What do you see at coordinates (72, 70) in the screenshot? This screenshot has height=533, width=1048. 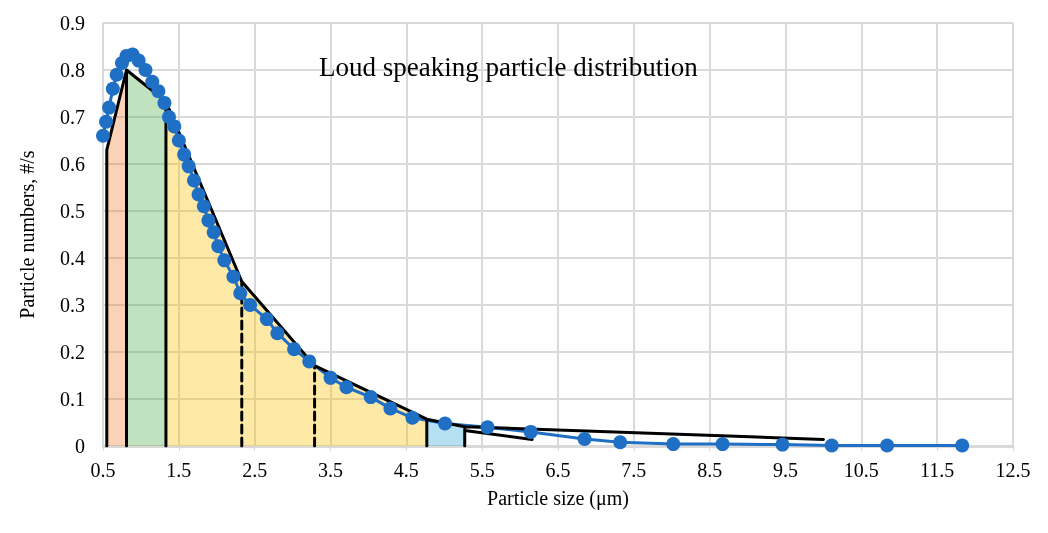 I see `y-tick-label: 0.8` at bounding box center [72, 70].